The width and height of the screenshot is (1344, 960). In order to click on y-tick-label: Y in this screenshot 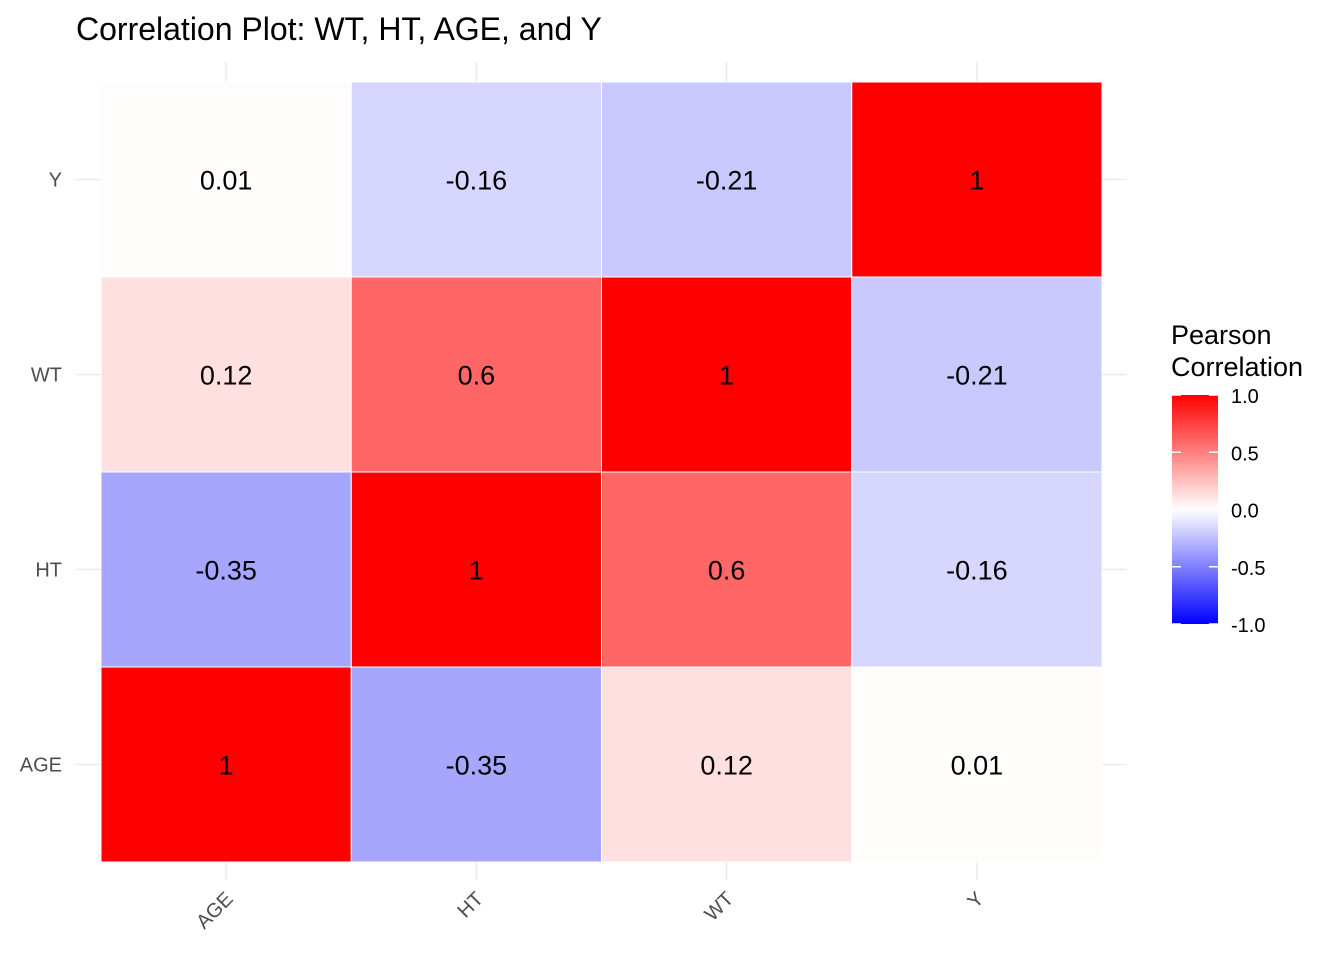, I will do `click(55, 181)`.